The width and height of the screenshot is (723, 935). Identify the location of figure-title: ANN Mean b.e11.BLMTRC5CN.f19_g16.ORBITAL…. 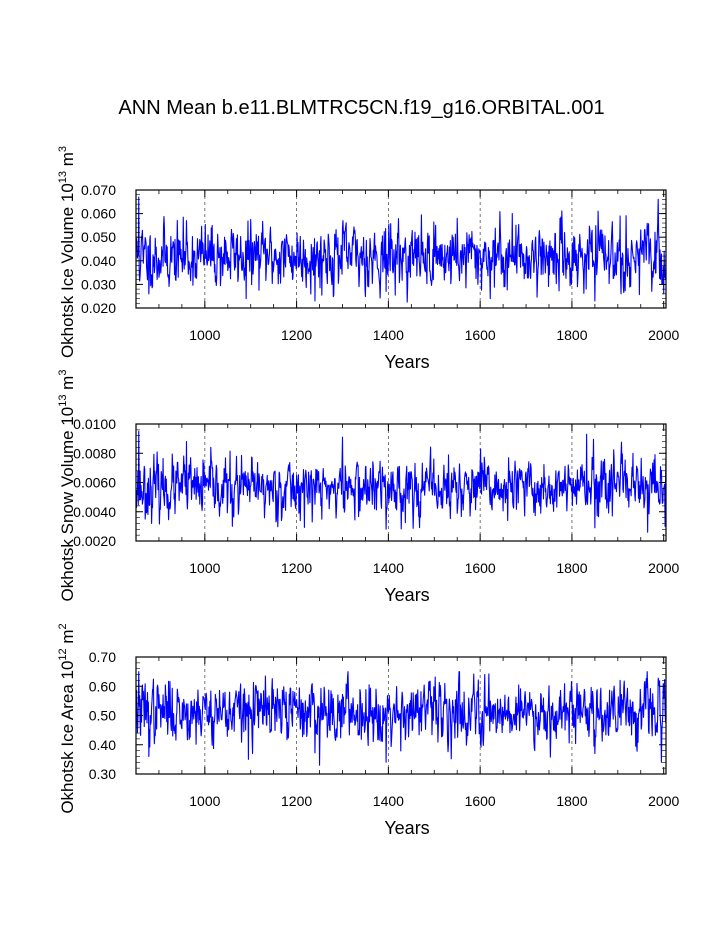
(361, 108).